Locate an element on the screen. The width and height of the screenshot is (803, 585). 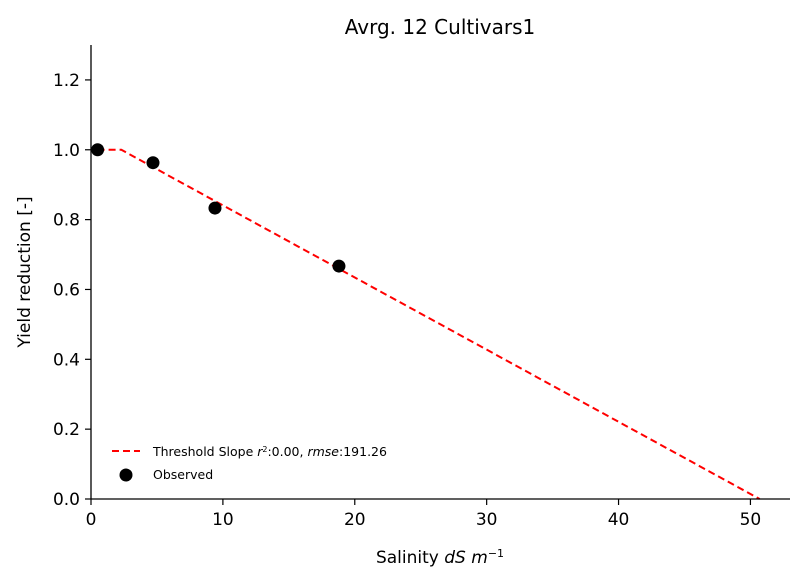
legend-label-threshold-slope: Threshold Slope r2:0.00, rmse:191.26 is located at coordinates (269, 451).